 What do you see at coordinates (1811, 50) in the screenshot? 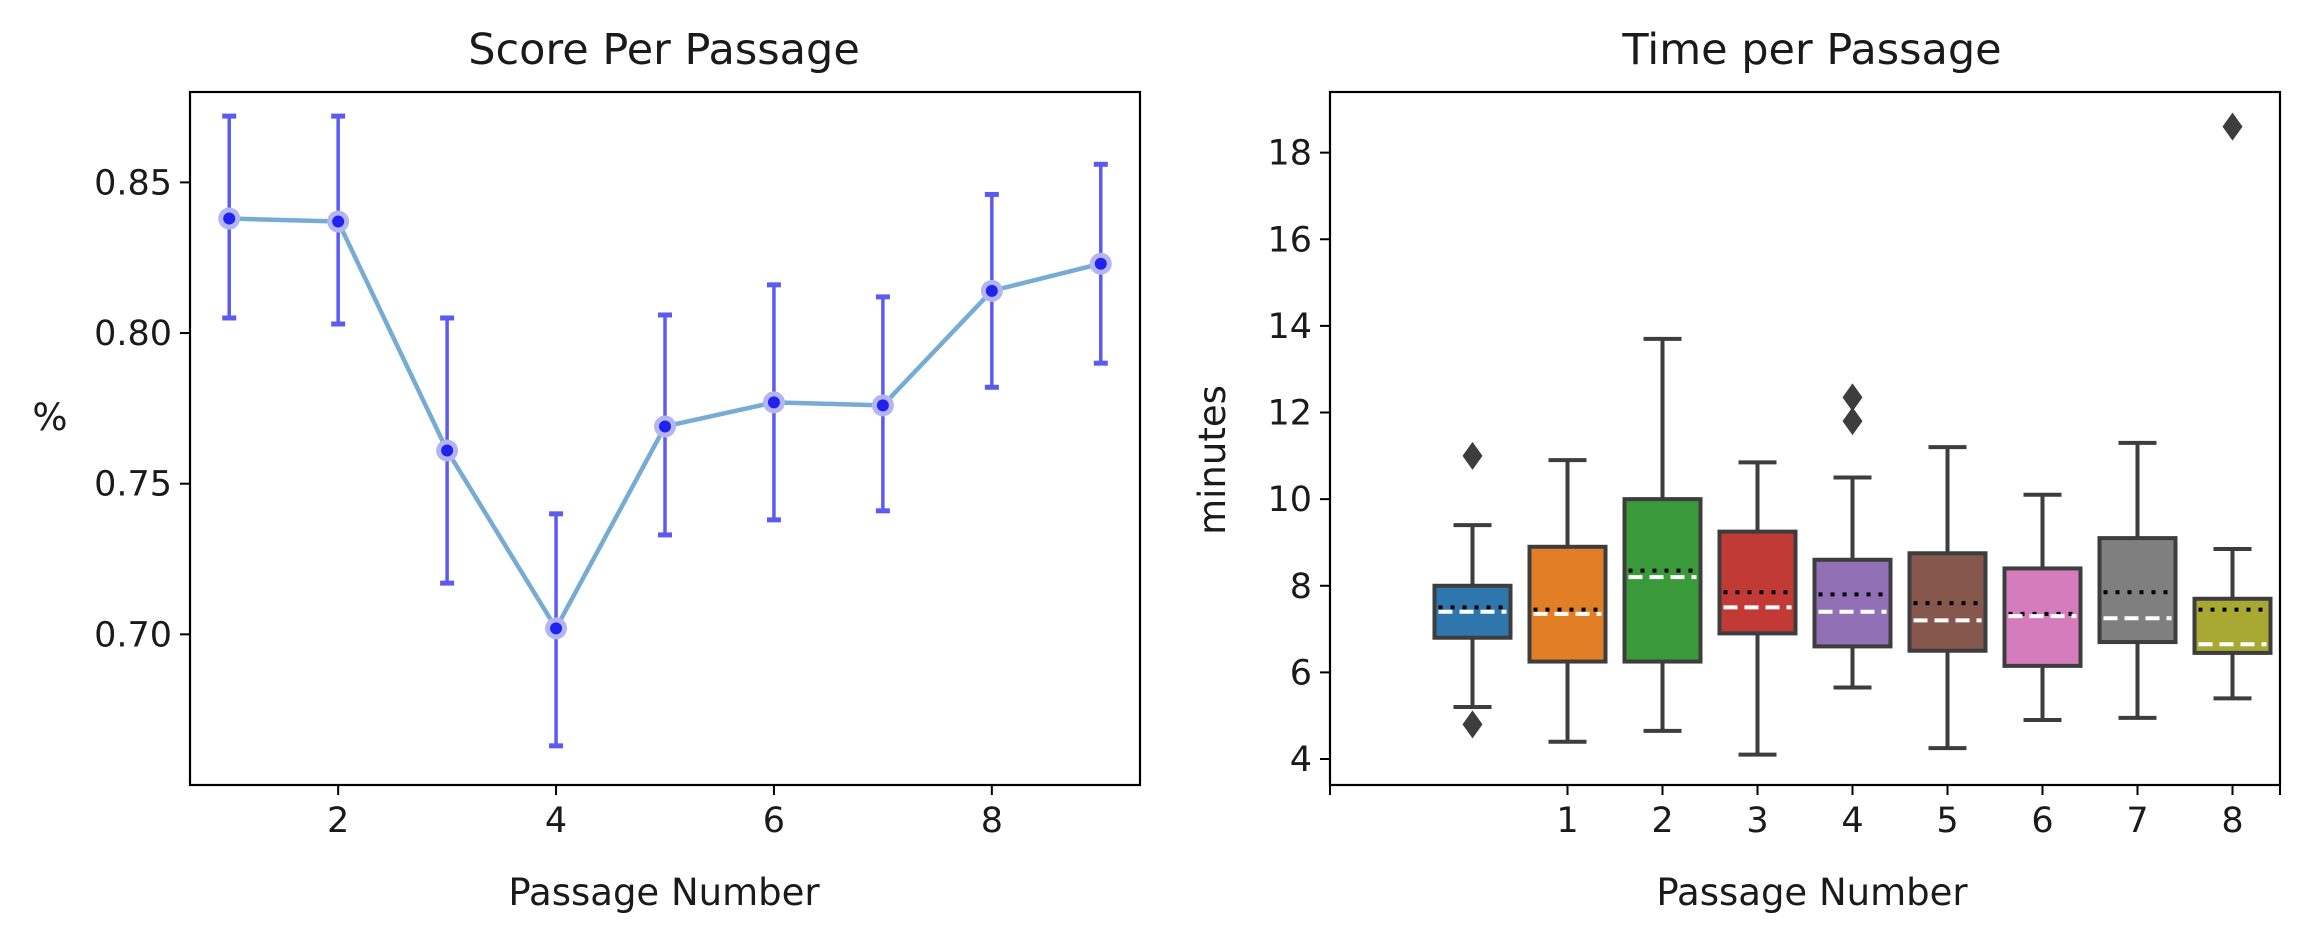
I see `chart-title: Time per Passage` at bounding box center [1811, 50].